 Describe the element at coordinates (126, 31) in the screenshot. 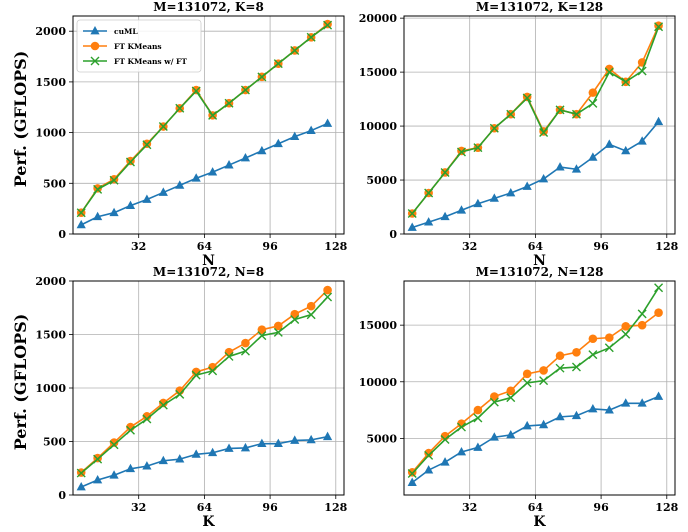

I see `legend-label: cuML` at that location.